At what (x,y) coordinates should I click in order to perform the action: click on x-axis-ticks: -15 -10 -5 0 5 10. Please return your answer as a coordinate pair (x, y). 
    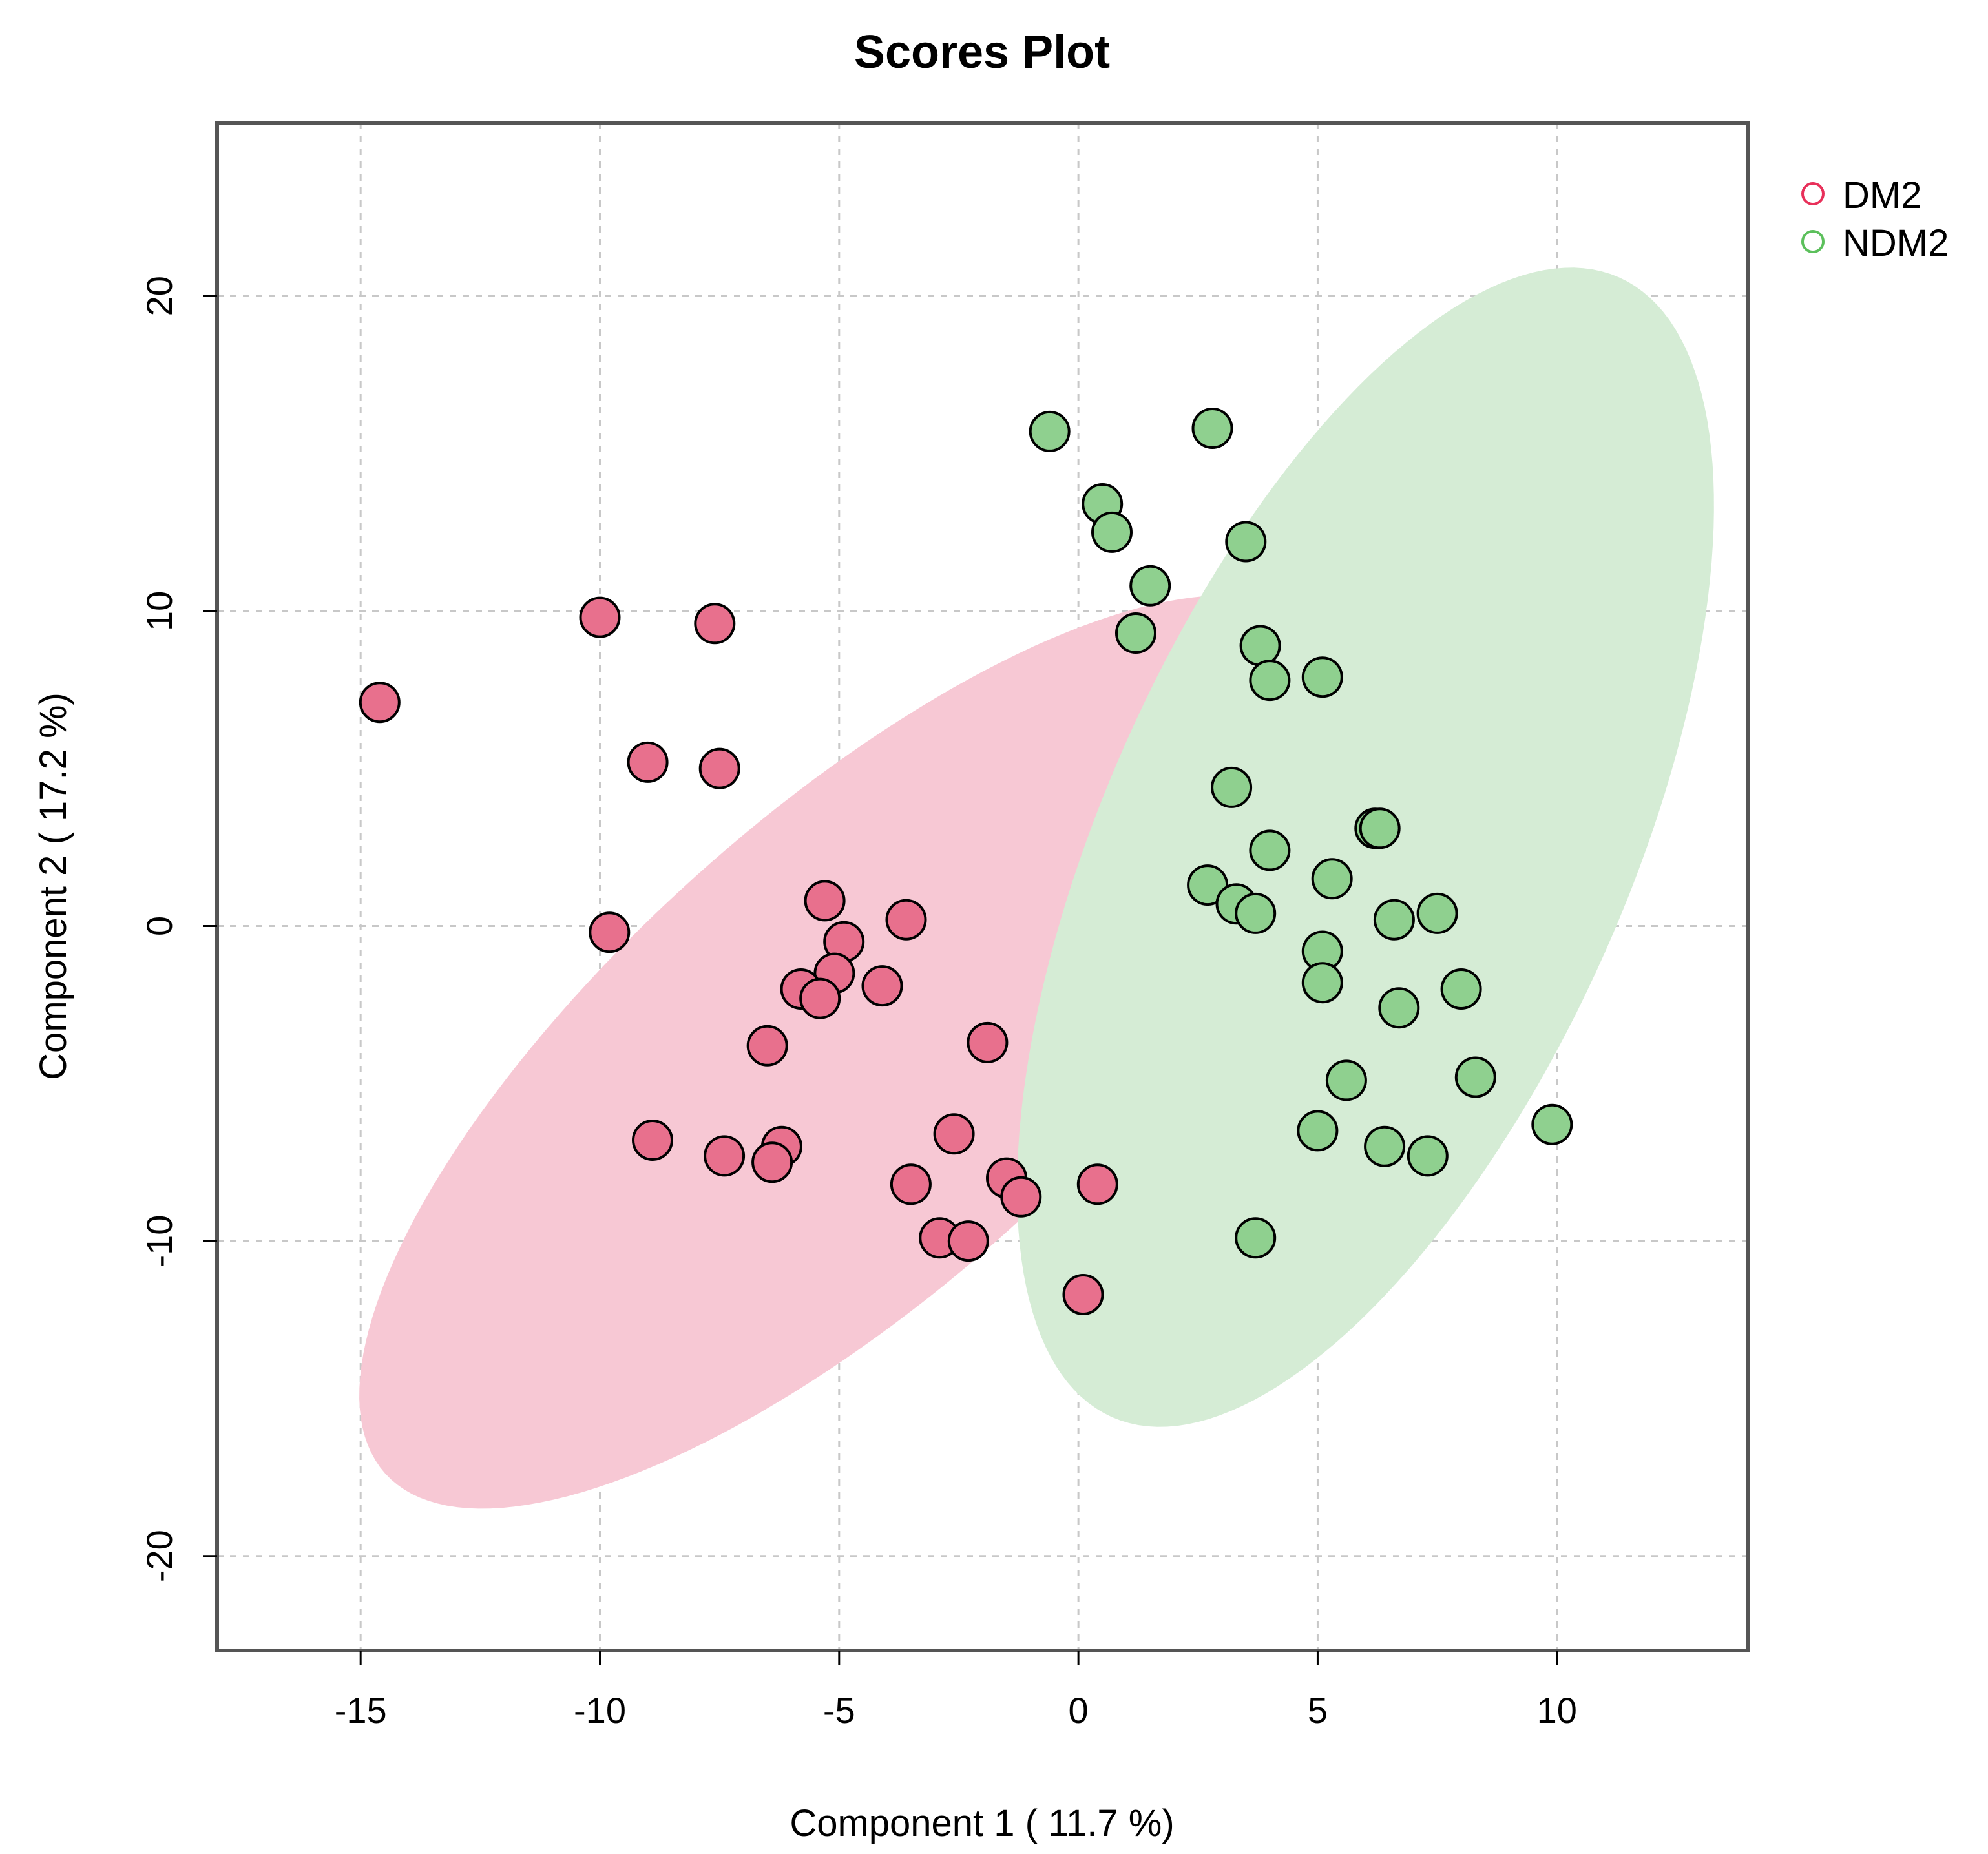
    Looking at the image, I should click on (956, 1691).